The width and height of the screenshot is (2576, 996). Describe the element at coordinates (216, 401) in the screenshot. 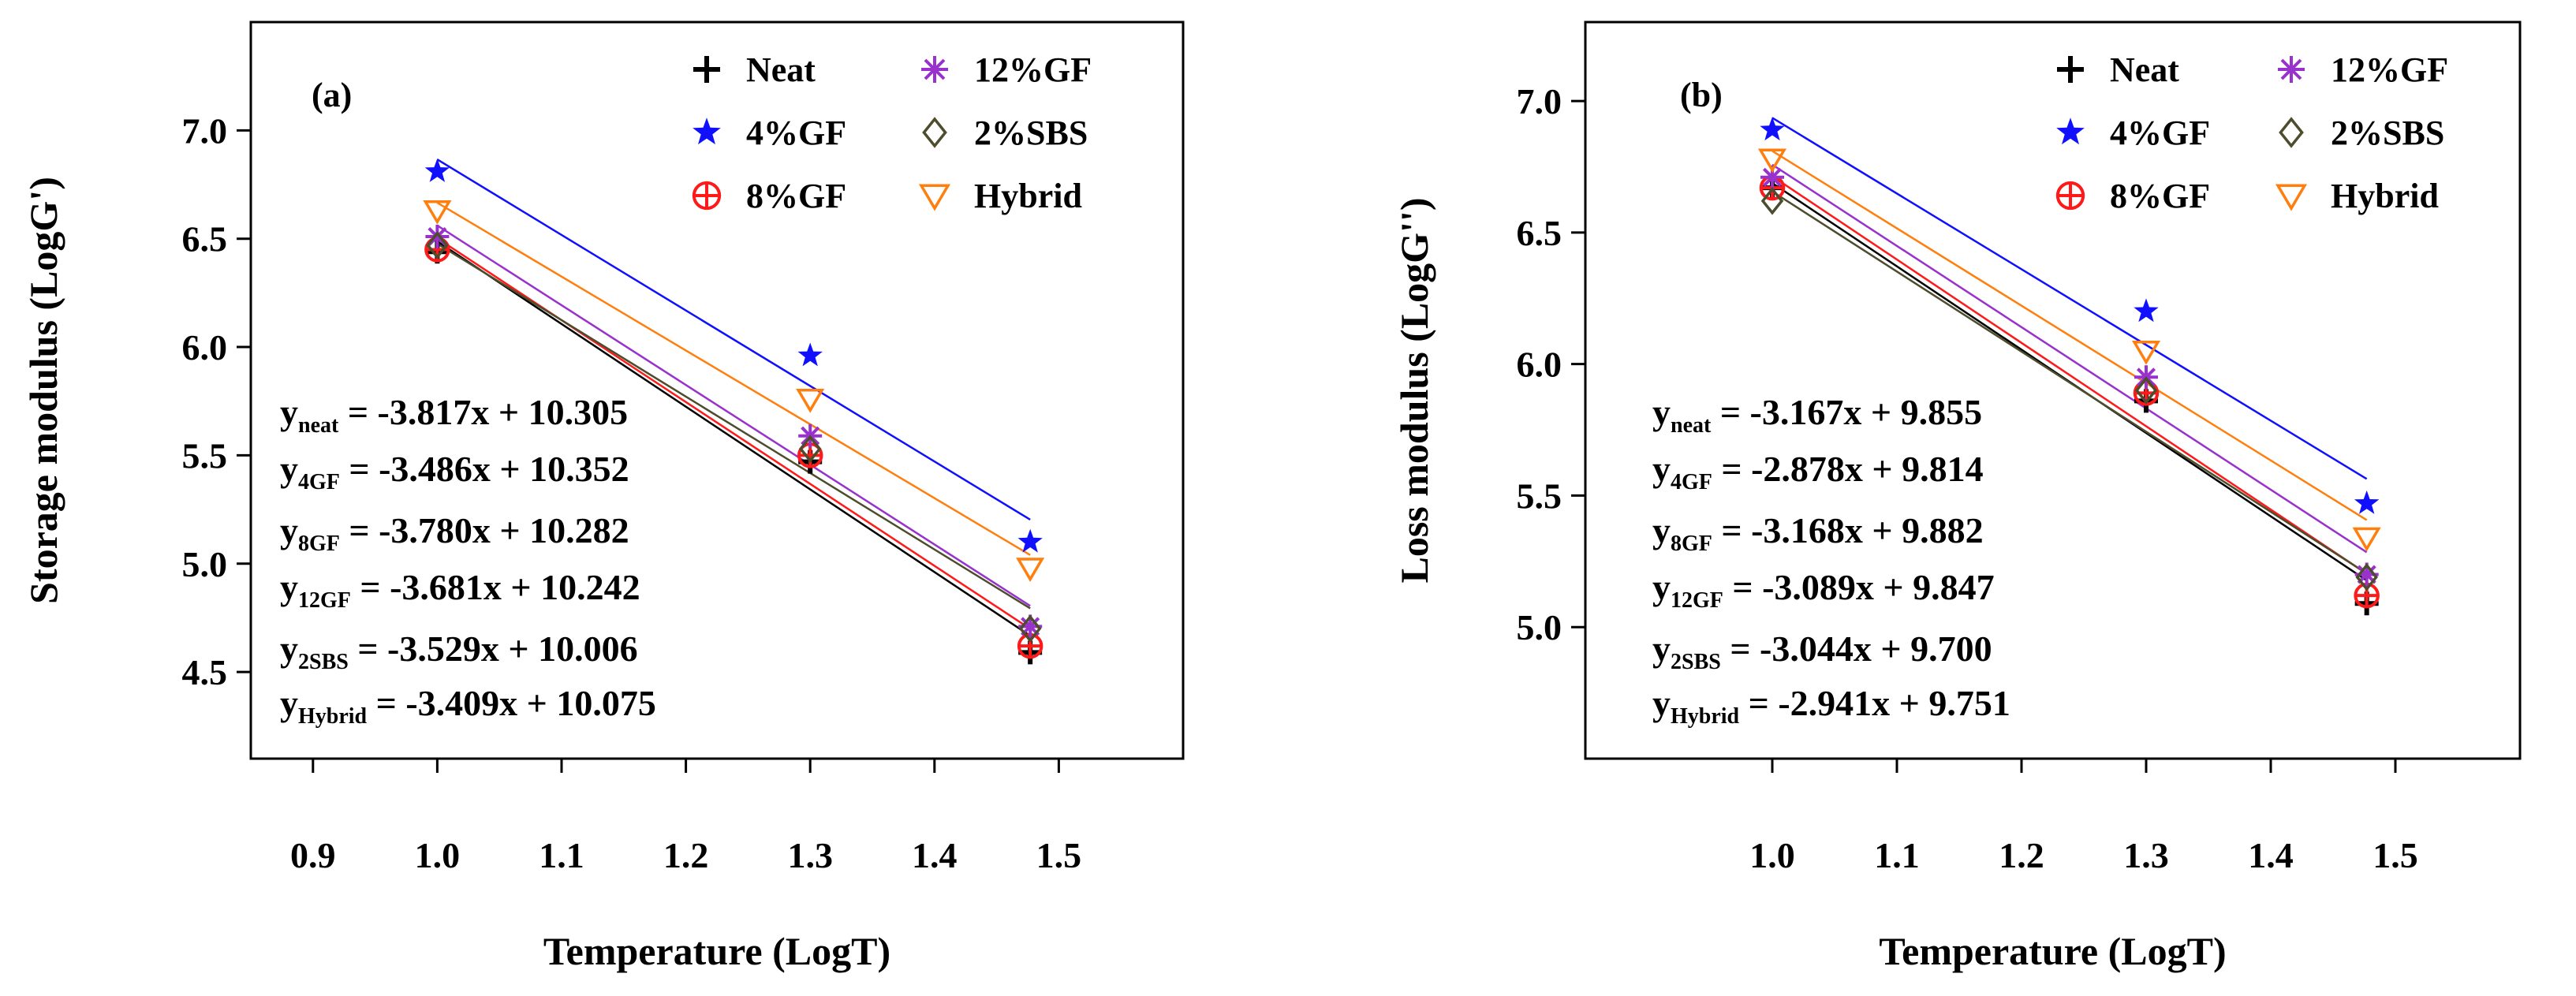

I see `y-axis: 4.5 5.0 5.5 6.0 6.5 7.0` at that location.